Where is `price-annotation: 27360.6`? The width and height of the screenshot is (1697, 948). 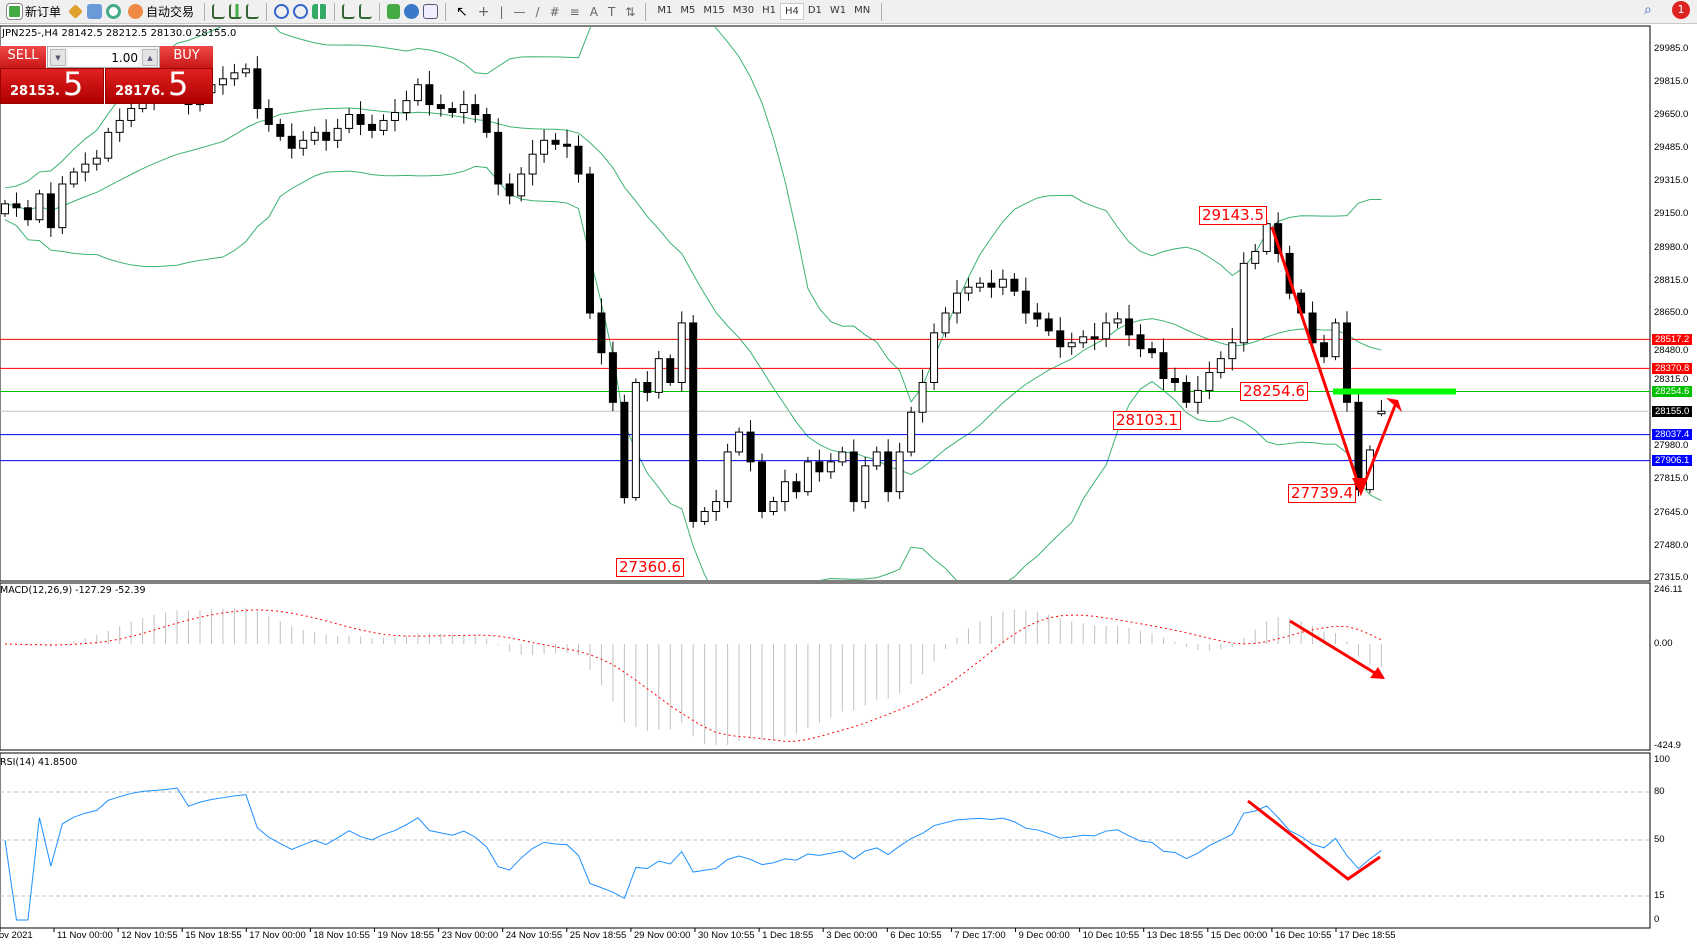 price-annotation: 27360.6 is located at coordinates (650, 567).